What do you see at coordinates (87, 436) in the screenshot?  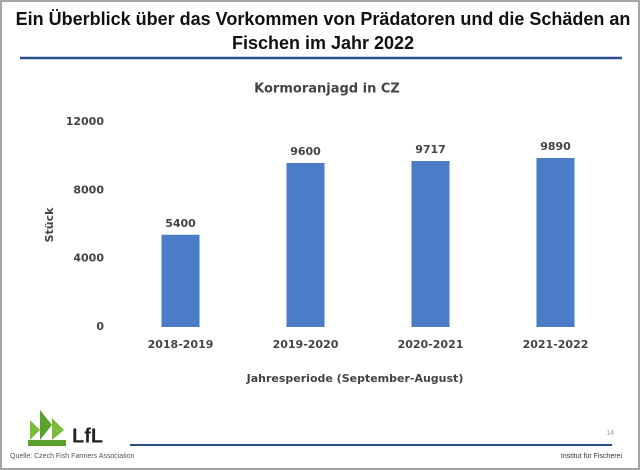 I see `logo-text: LfL` at bounding box center [87, 436].